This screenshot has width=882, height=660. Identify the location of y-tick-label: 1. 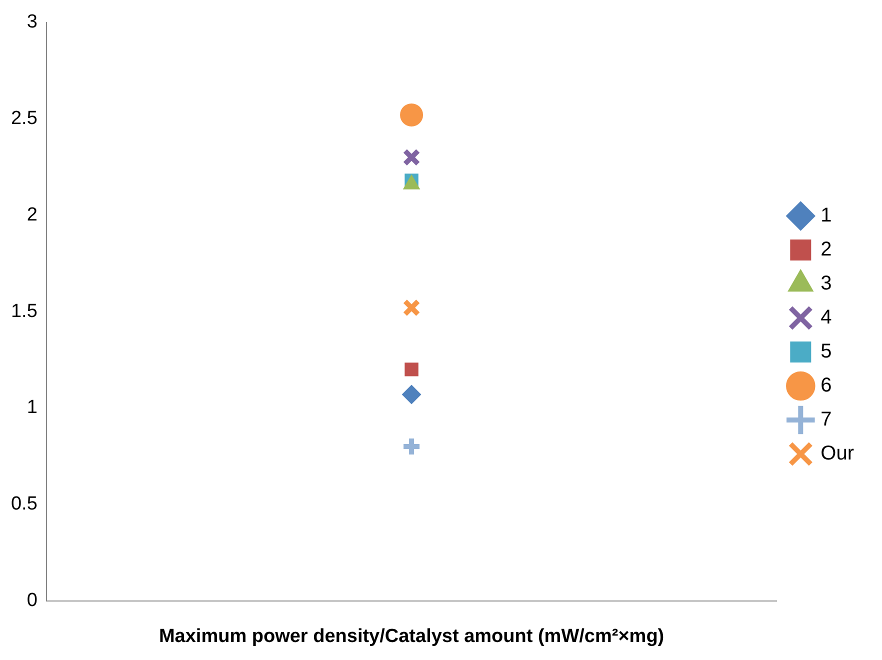
(32, 407).